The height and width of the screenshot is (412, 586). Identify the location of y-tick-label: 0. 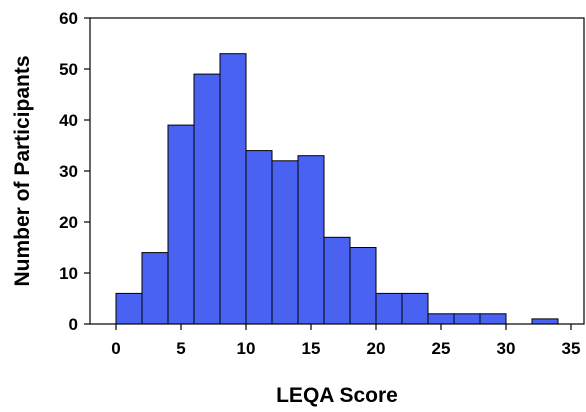
(73, 324).